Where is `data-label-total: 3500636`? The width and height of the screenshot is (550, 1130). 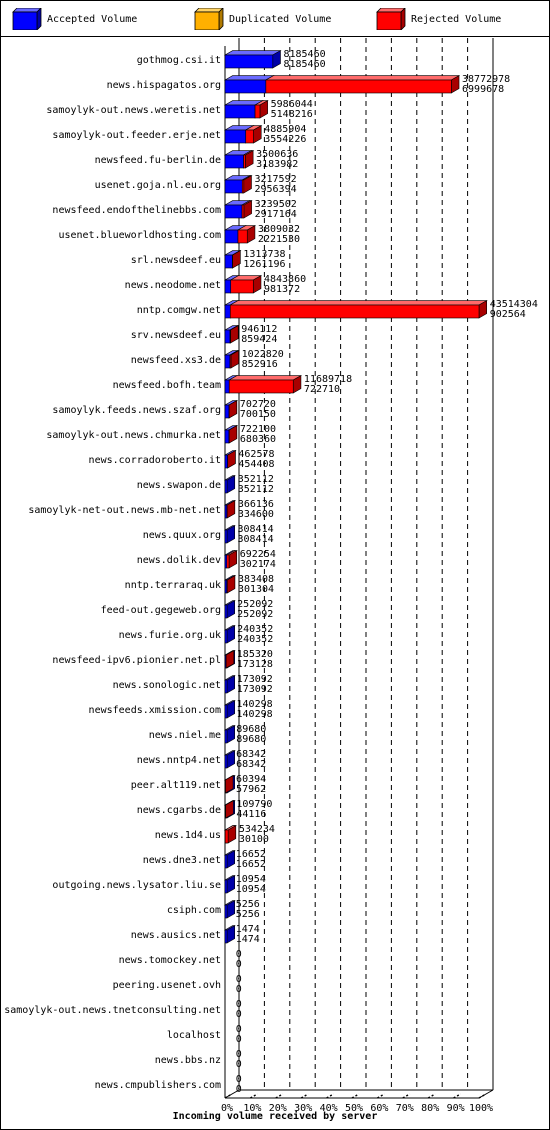 data-label-total: 3500636 is located at coordinates (277, 154).